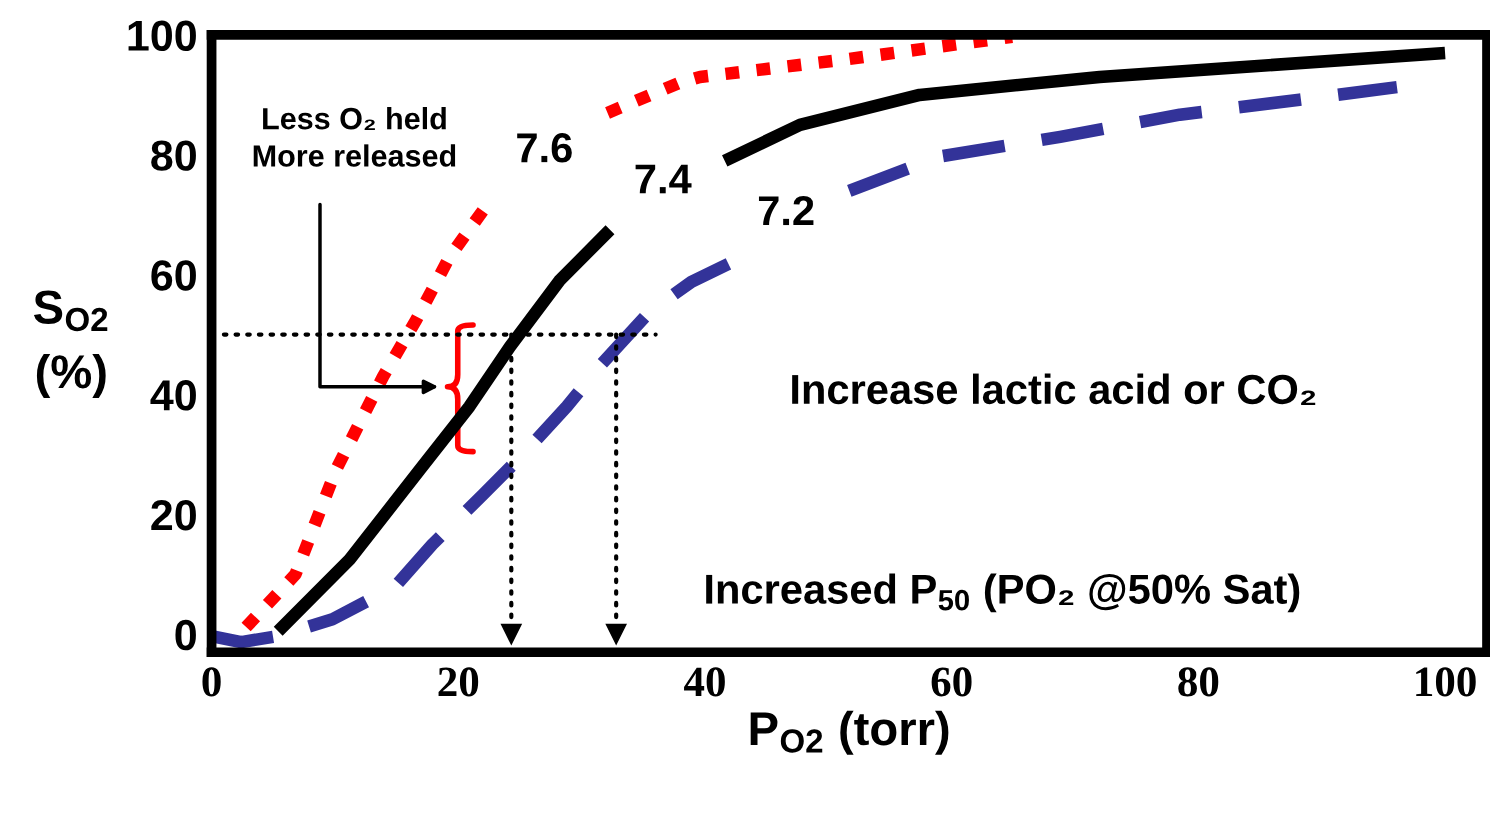 This screenshot has height=833, width=1490. I want to click on series-label: 7.2, so click(786, 210).